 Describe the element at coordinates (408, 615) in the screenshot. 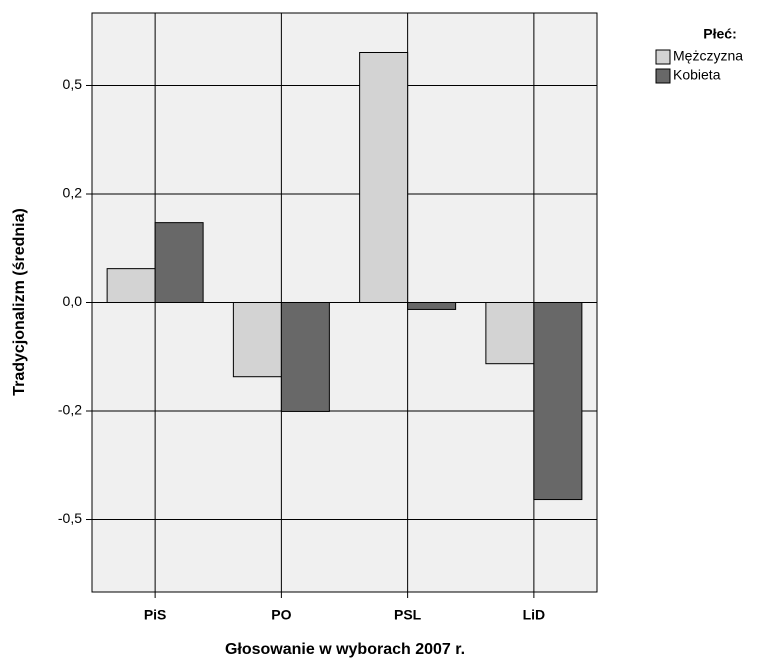

I see `x-tick-label: PSL` at that location.